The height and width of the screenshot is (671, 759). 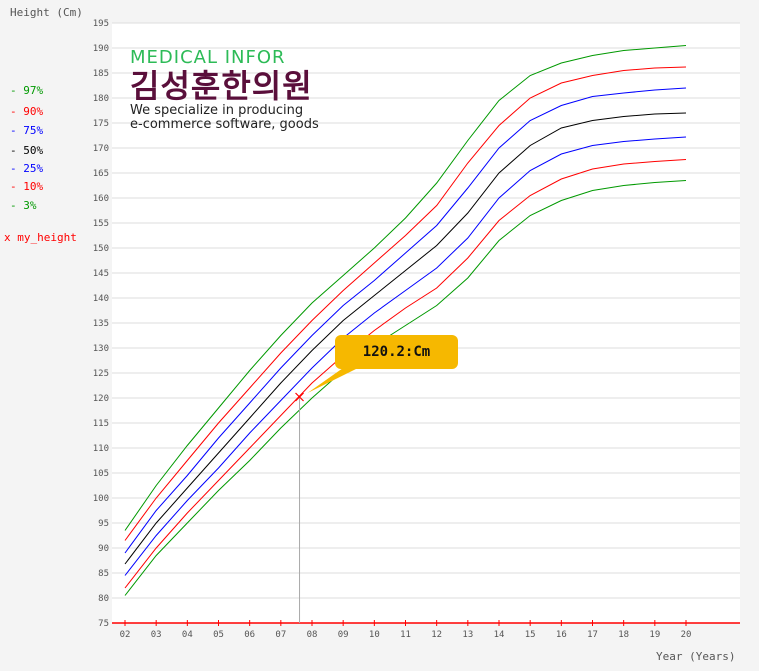 What do you see at coordinates (101, 424) in the screenshot?
I see `y-tick-label: 115` at bounding box center [101, 424].